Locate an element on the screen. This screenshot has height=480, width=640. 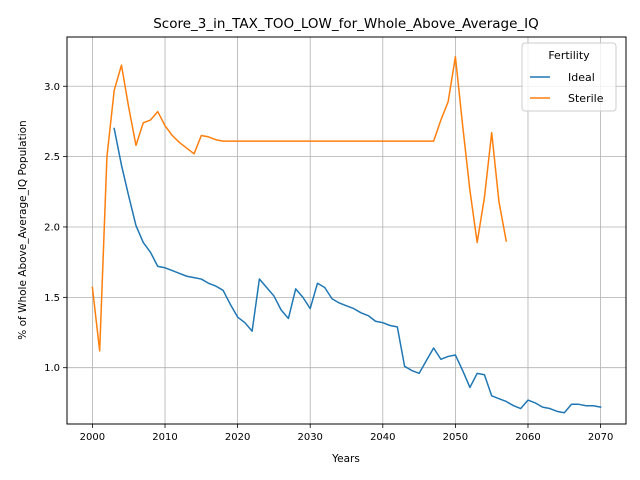
x-axis-label: Years is located at coordinates (345, 459).